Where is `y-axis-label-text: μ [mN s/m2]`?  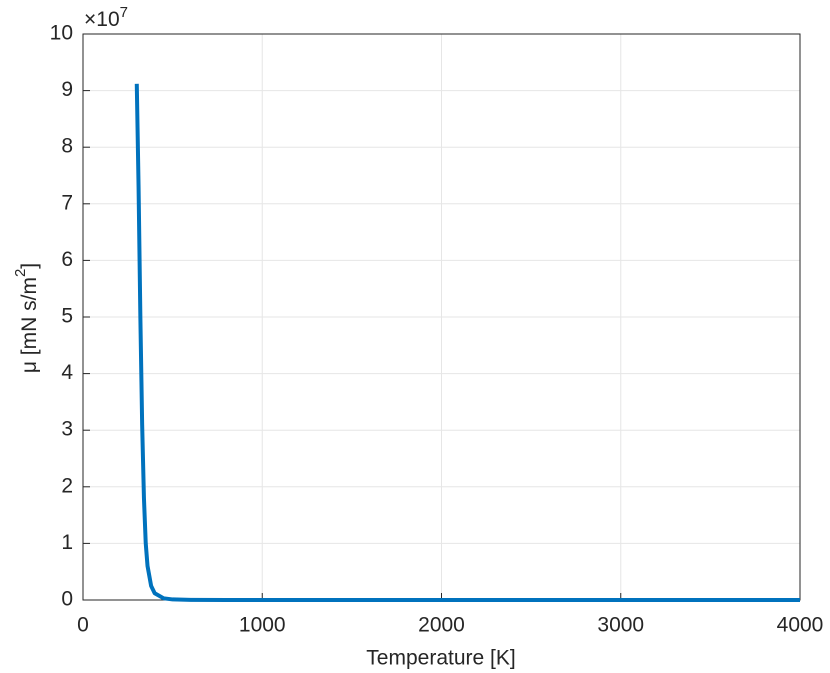
y-axis-label-text: μ [mN s/m2] is located at coordinates (26, 318).